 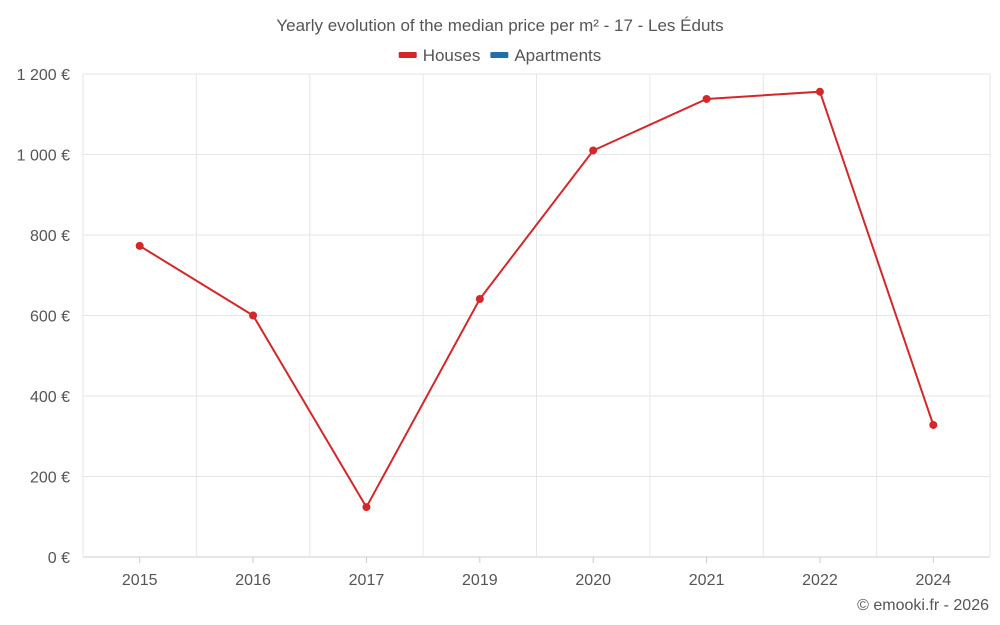 I want to click on credit-text: © emooki.fr - 2026, so click(x=923, y=605).